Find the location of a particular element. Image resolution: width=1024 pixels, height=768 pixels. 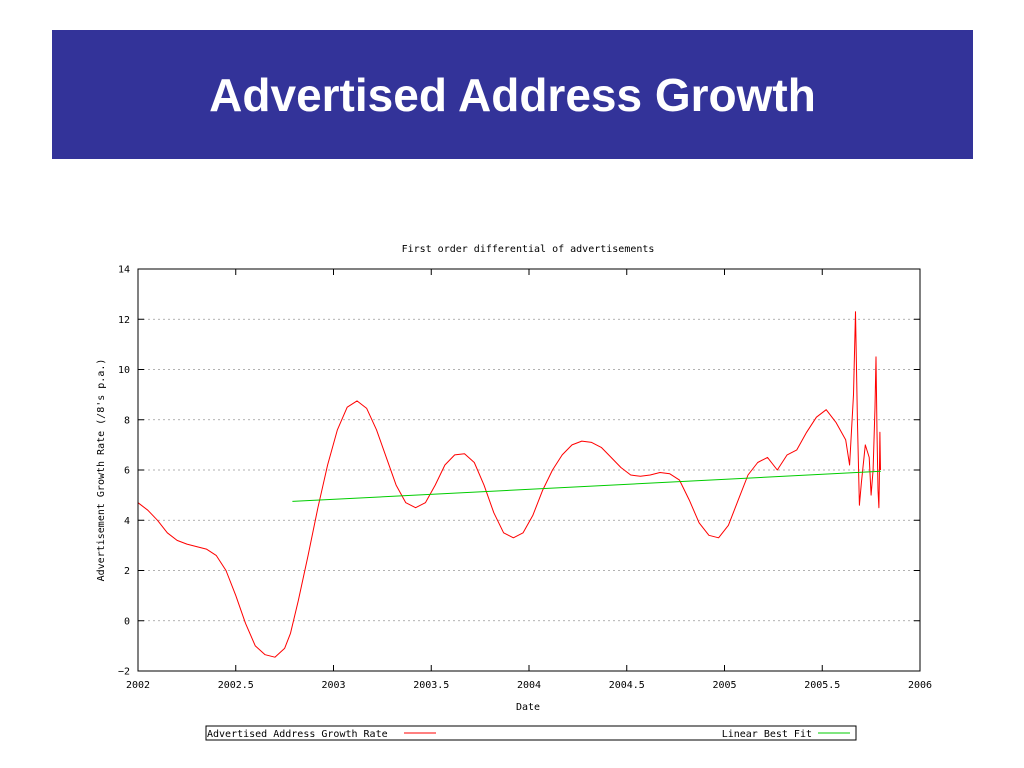

y-tick-label: 10 is located at coordinates (124, 370).